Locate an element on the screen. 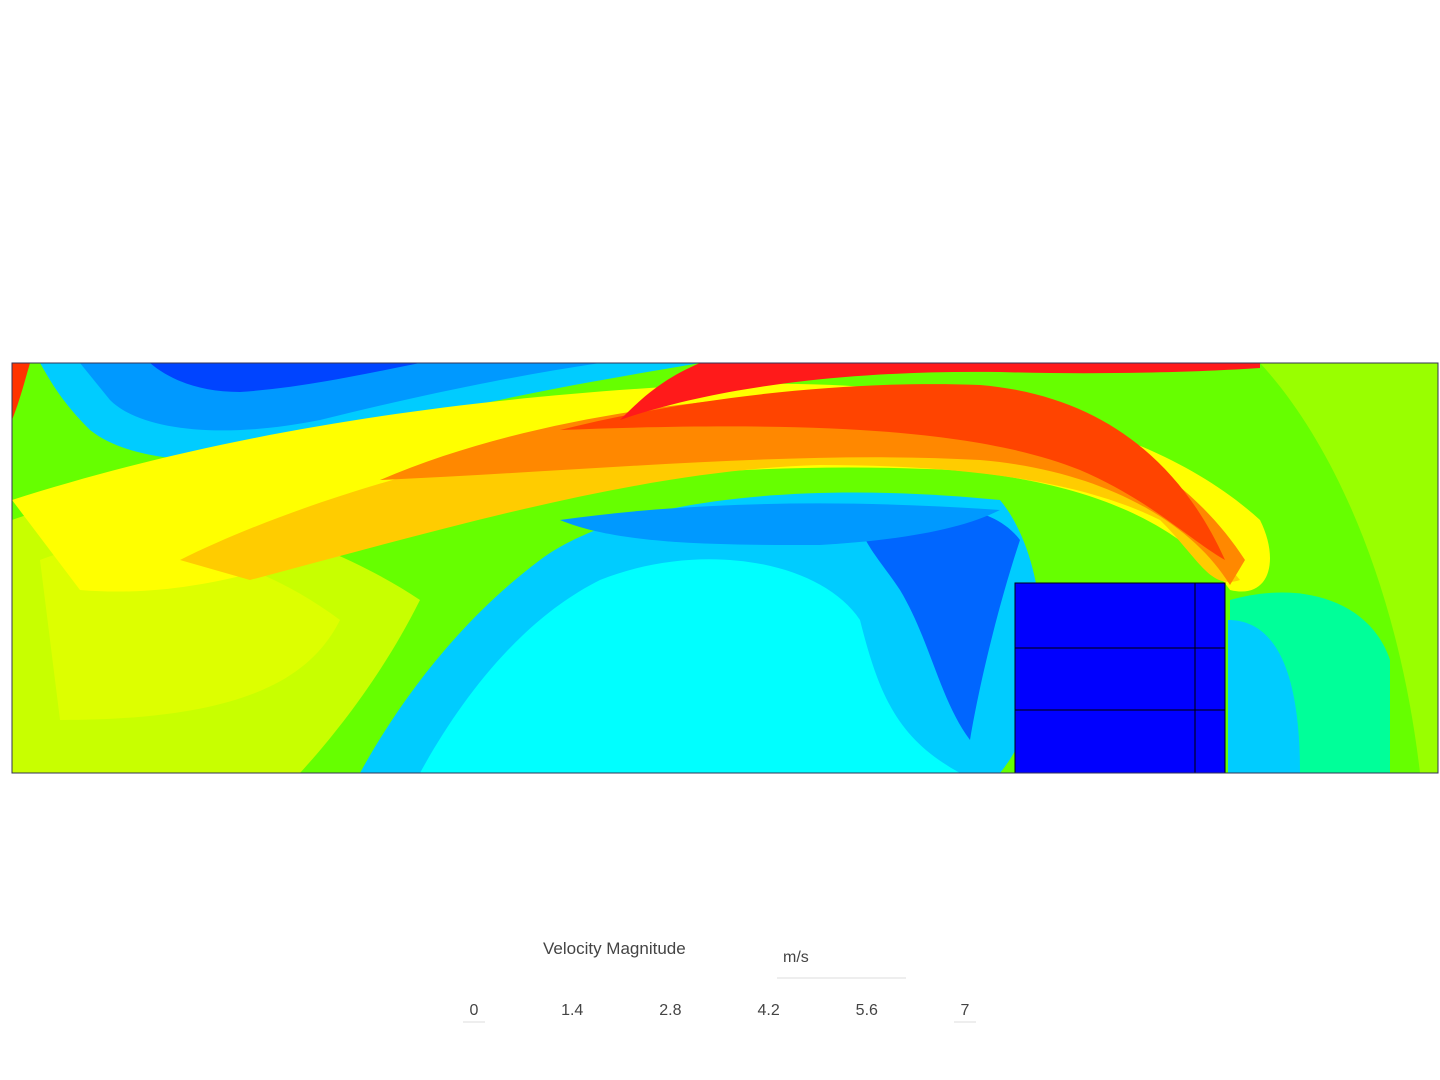 The image size is (1440, 1080). legend-tick-label: 7 is located at coordinates (965, 1010).